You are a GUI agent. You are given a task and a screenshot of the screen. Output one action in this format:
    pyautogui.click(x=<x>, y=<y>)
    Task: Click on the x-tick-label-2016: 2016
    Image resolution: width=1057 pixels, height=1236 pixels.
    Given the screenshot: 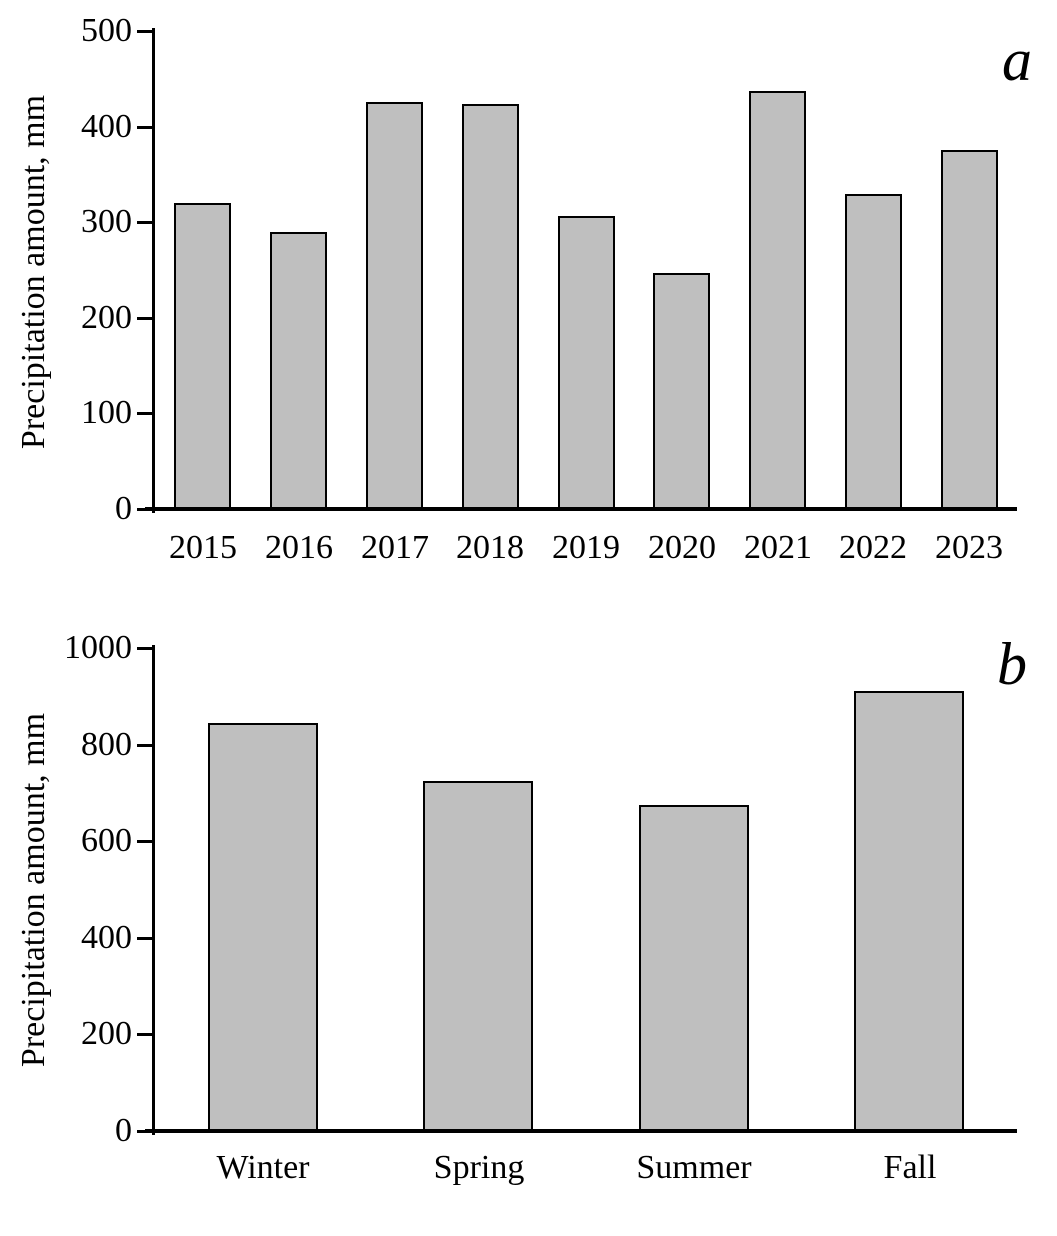 What is the action you would take?
    pyautogui.click(x=299, y=547)
    